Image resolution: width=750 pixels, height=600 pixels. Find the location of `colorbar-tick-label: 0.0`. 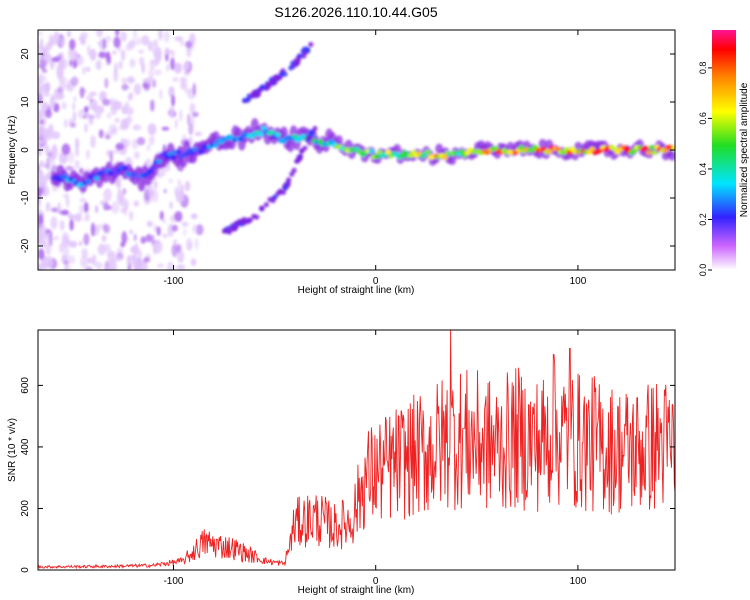

colorbar-tick-label: 0.0 is located at coordinates (703, 270).